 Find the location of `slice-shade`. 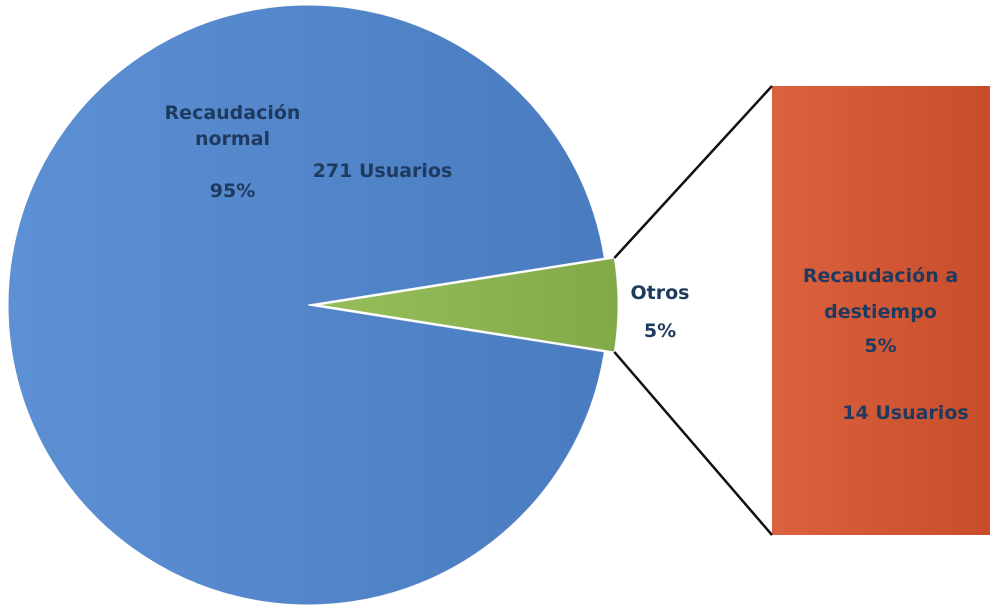

slice-shade is located at coordinates (468, 305).